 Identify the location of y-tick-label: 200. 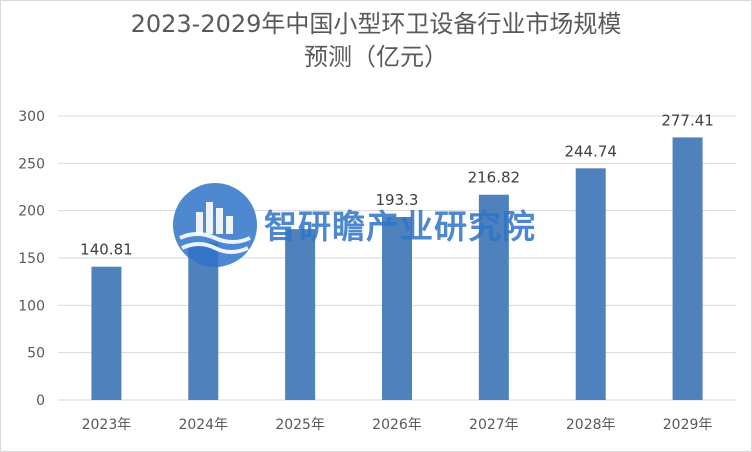
(31, 212).